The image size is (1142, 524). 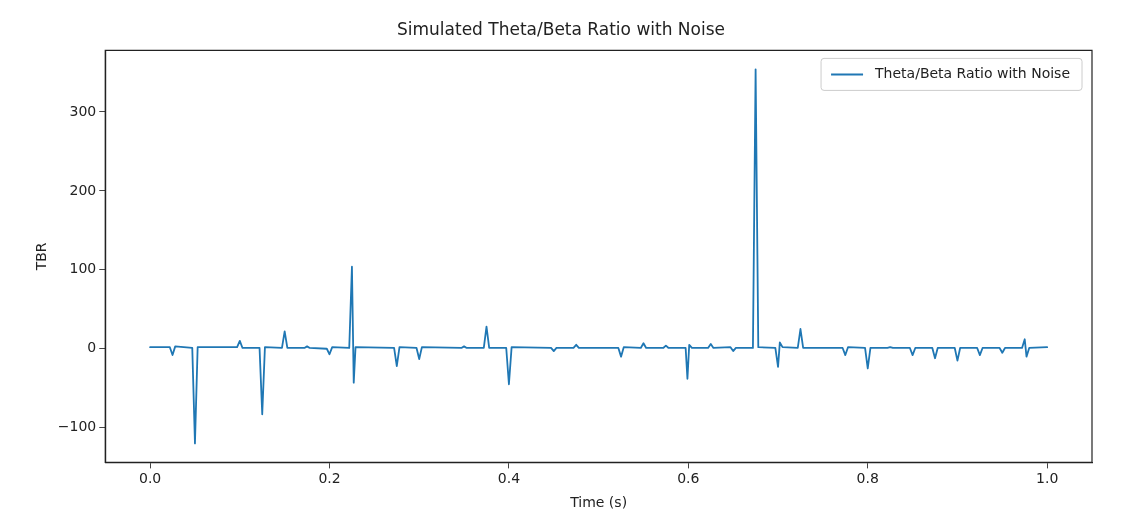 What do you see at coordinates (1047, 478) in the screenshot?
I see `x-tick-label: 1.0` at bounding box center [1047, 478].